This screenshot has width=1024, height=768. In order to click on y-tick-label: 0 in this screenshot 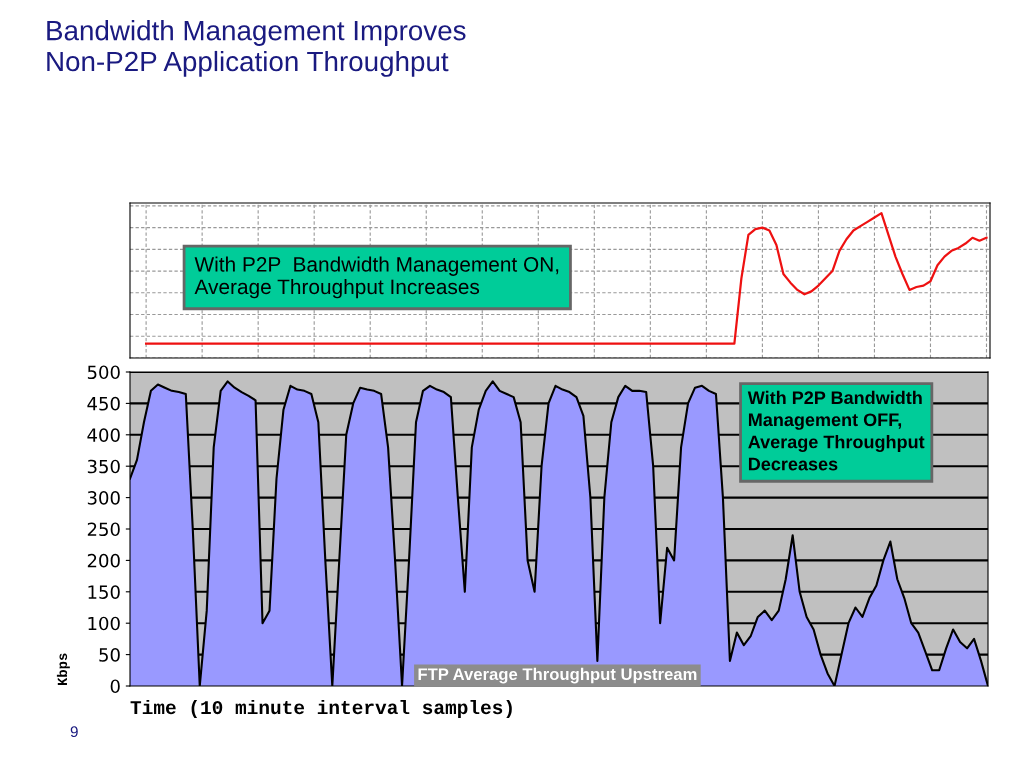, I will do `click(115, 686)`.